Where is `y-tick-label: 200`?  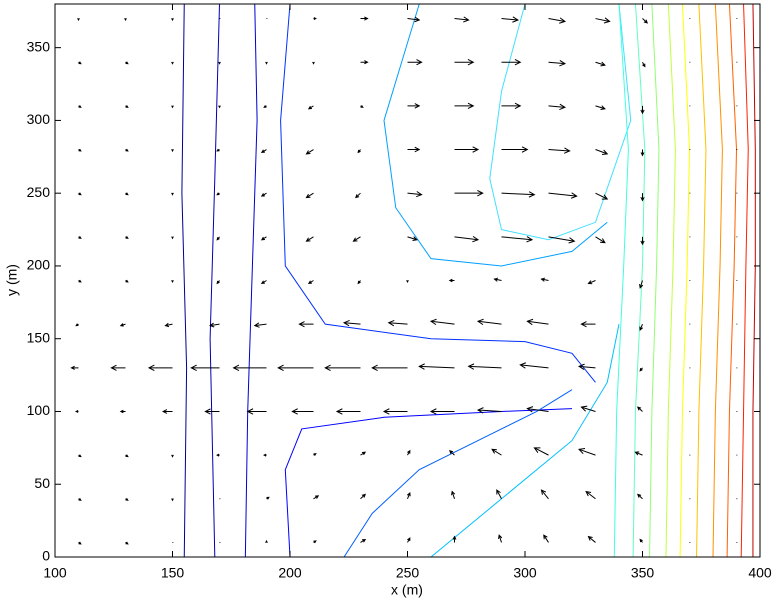 y-tick-label: 200 is located at coordinates (39, 265).